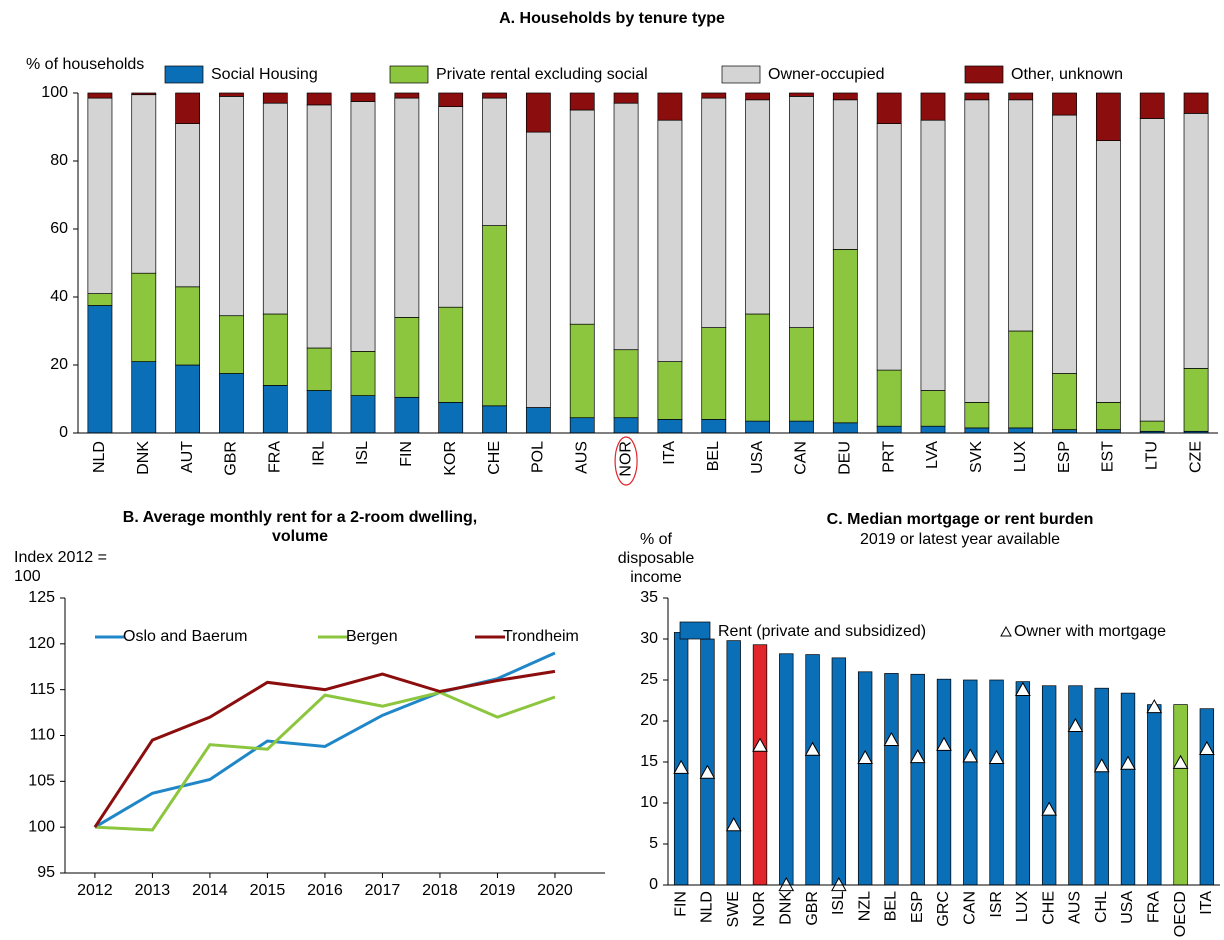 The image size is (1224, 940). Describe the element at coordinates (943, 909) in the screenshot. I see `x-tick-label: GRC` at that location.